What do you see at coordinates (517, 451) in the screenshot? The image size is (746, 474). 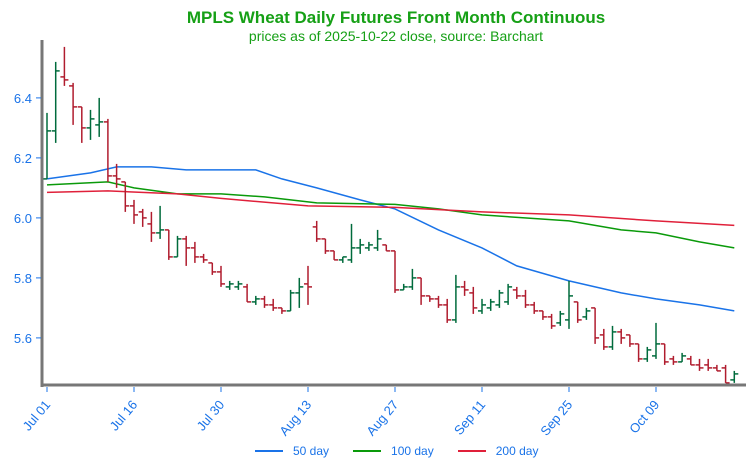 I see `legend-label: 200 day` at bounding box center [517, 451].